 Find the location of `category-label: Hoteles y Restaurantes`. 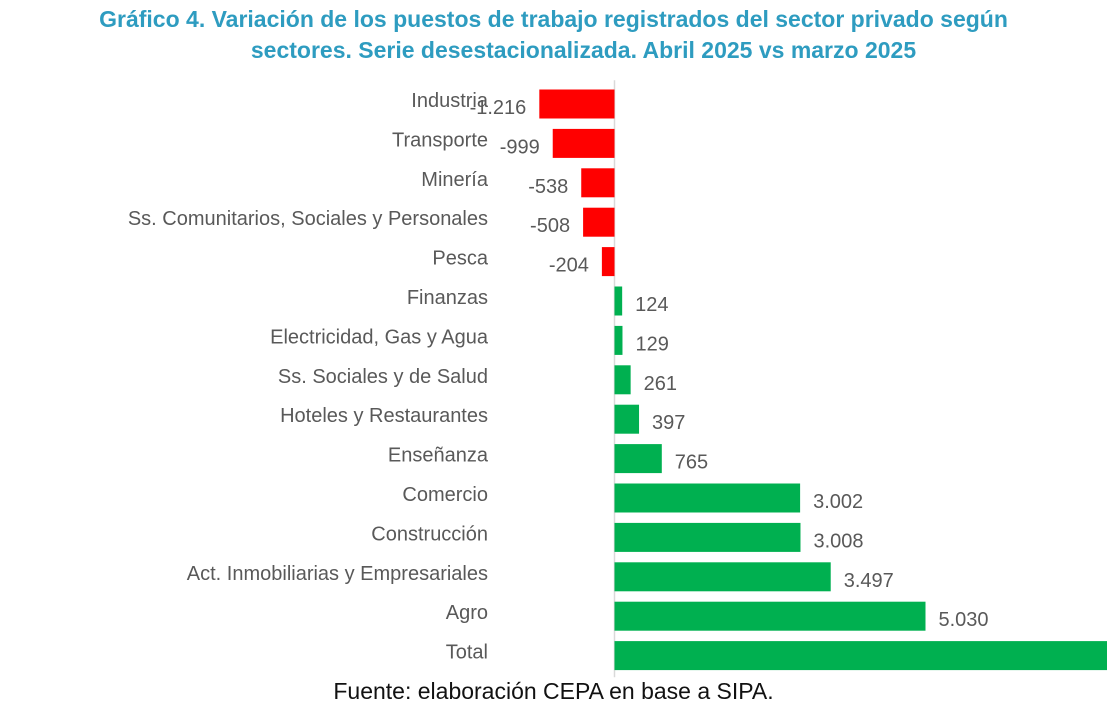

category-label: Hoteles y Restaurantes is located at coordinates (384, 416).